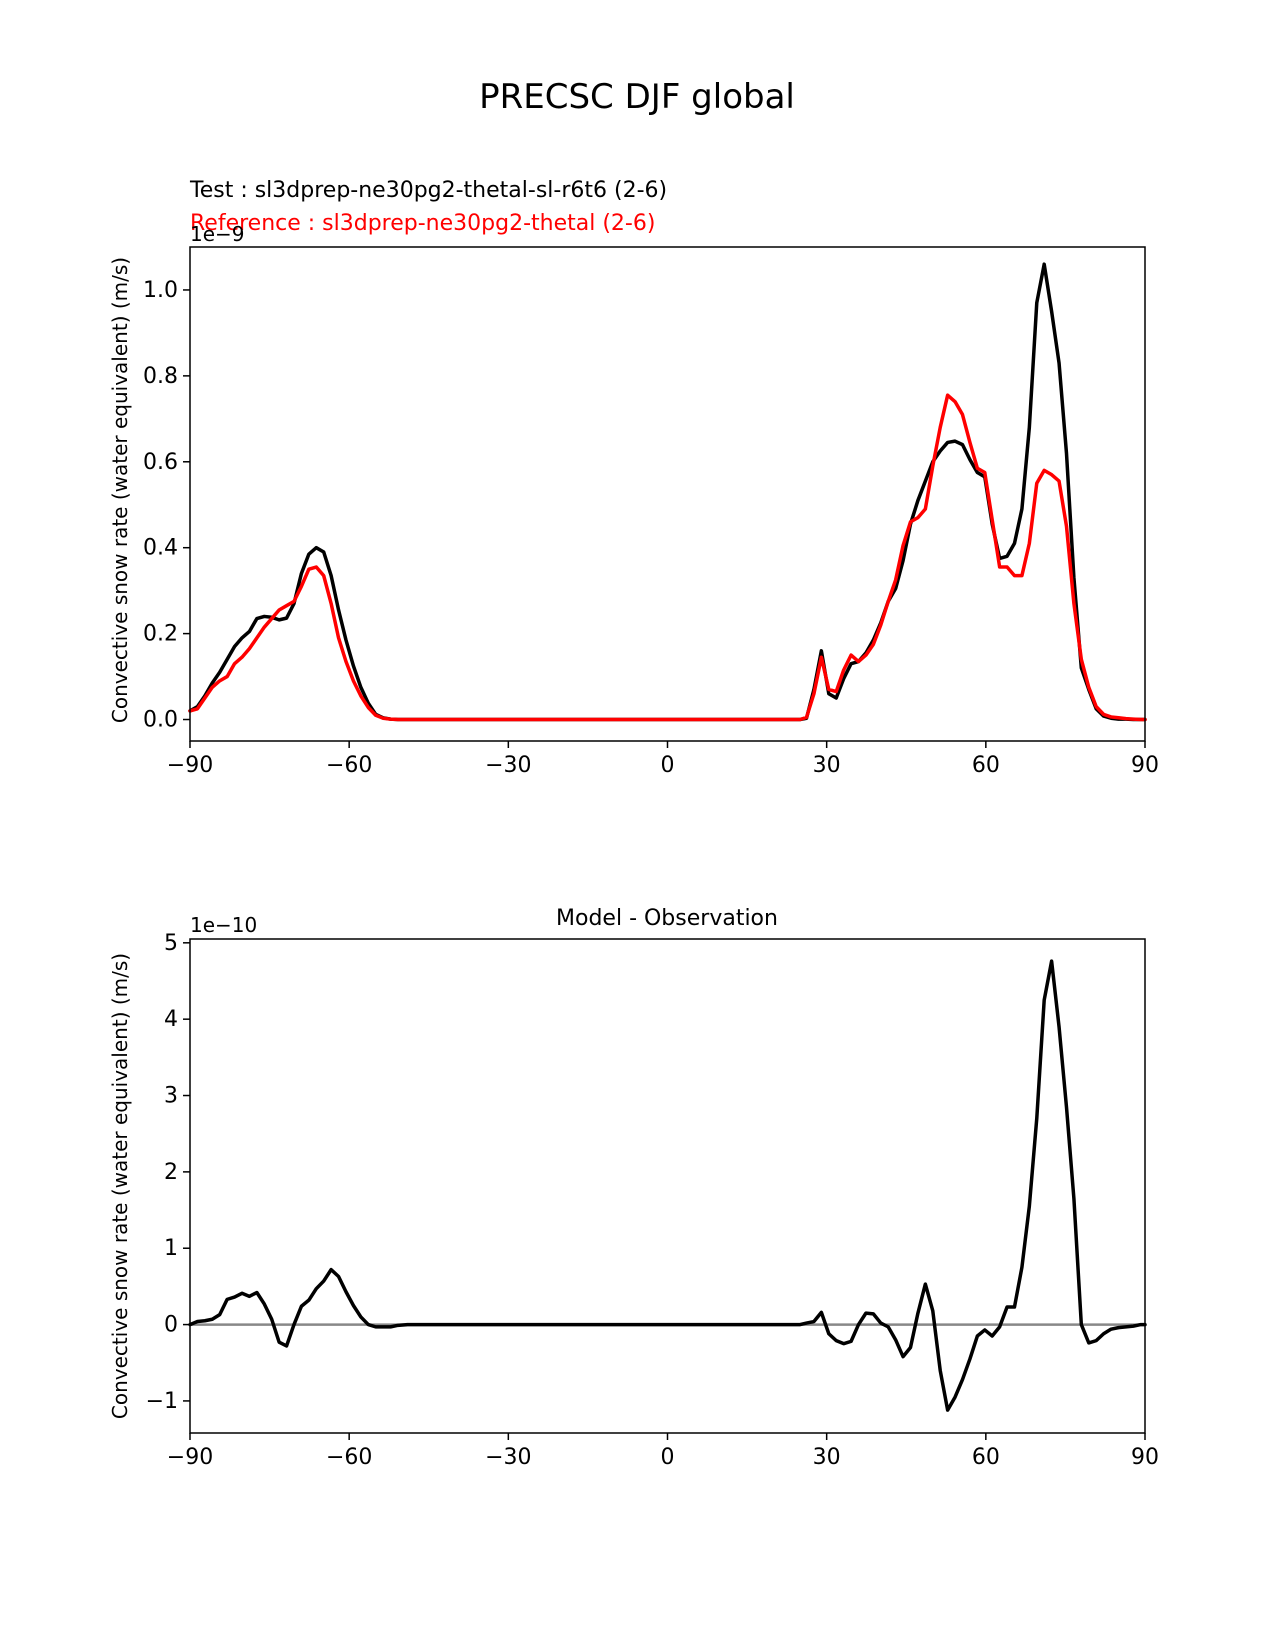 The width and height of the screenshot is (1275, 1650). I want to click on figure-title: PRECSC DJF global, so click(637, 97).